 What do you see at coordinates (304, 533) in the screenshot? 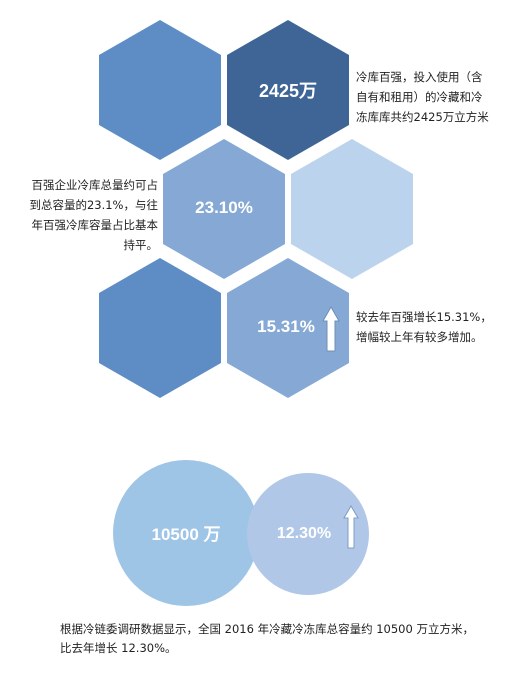
I see `circle-value-12-30: 12.30%` at bounding box center [304, 533].